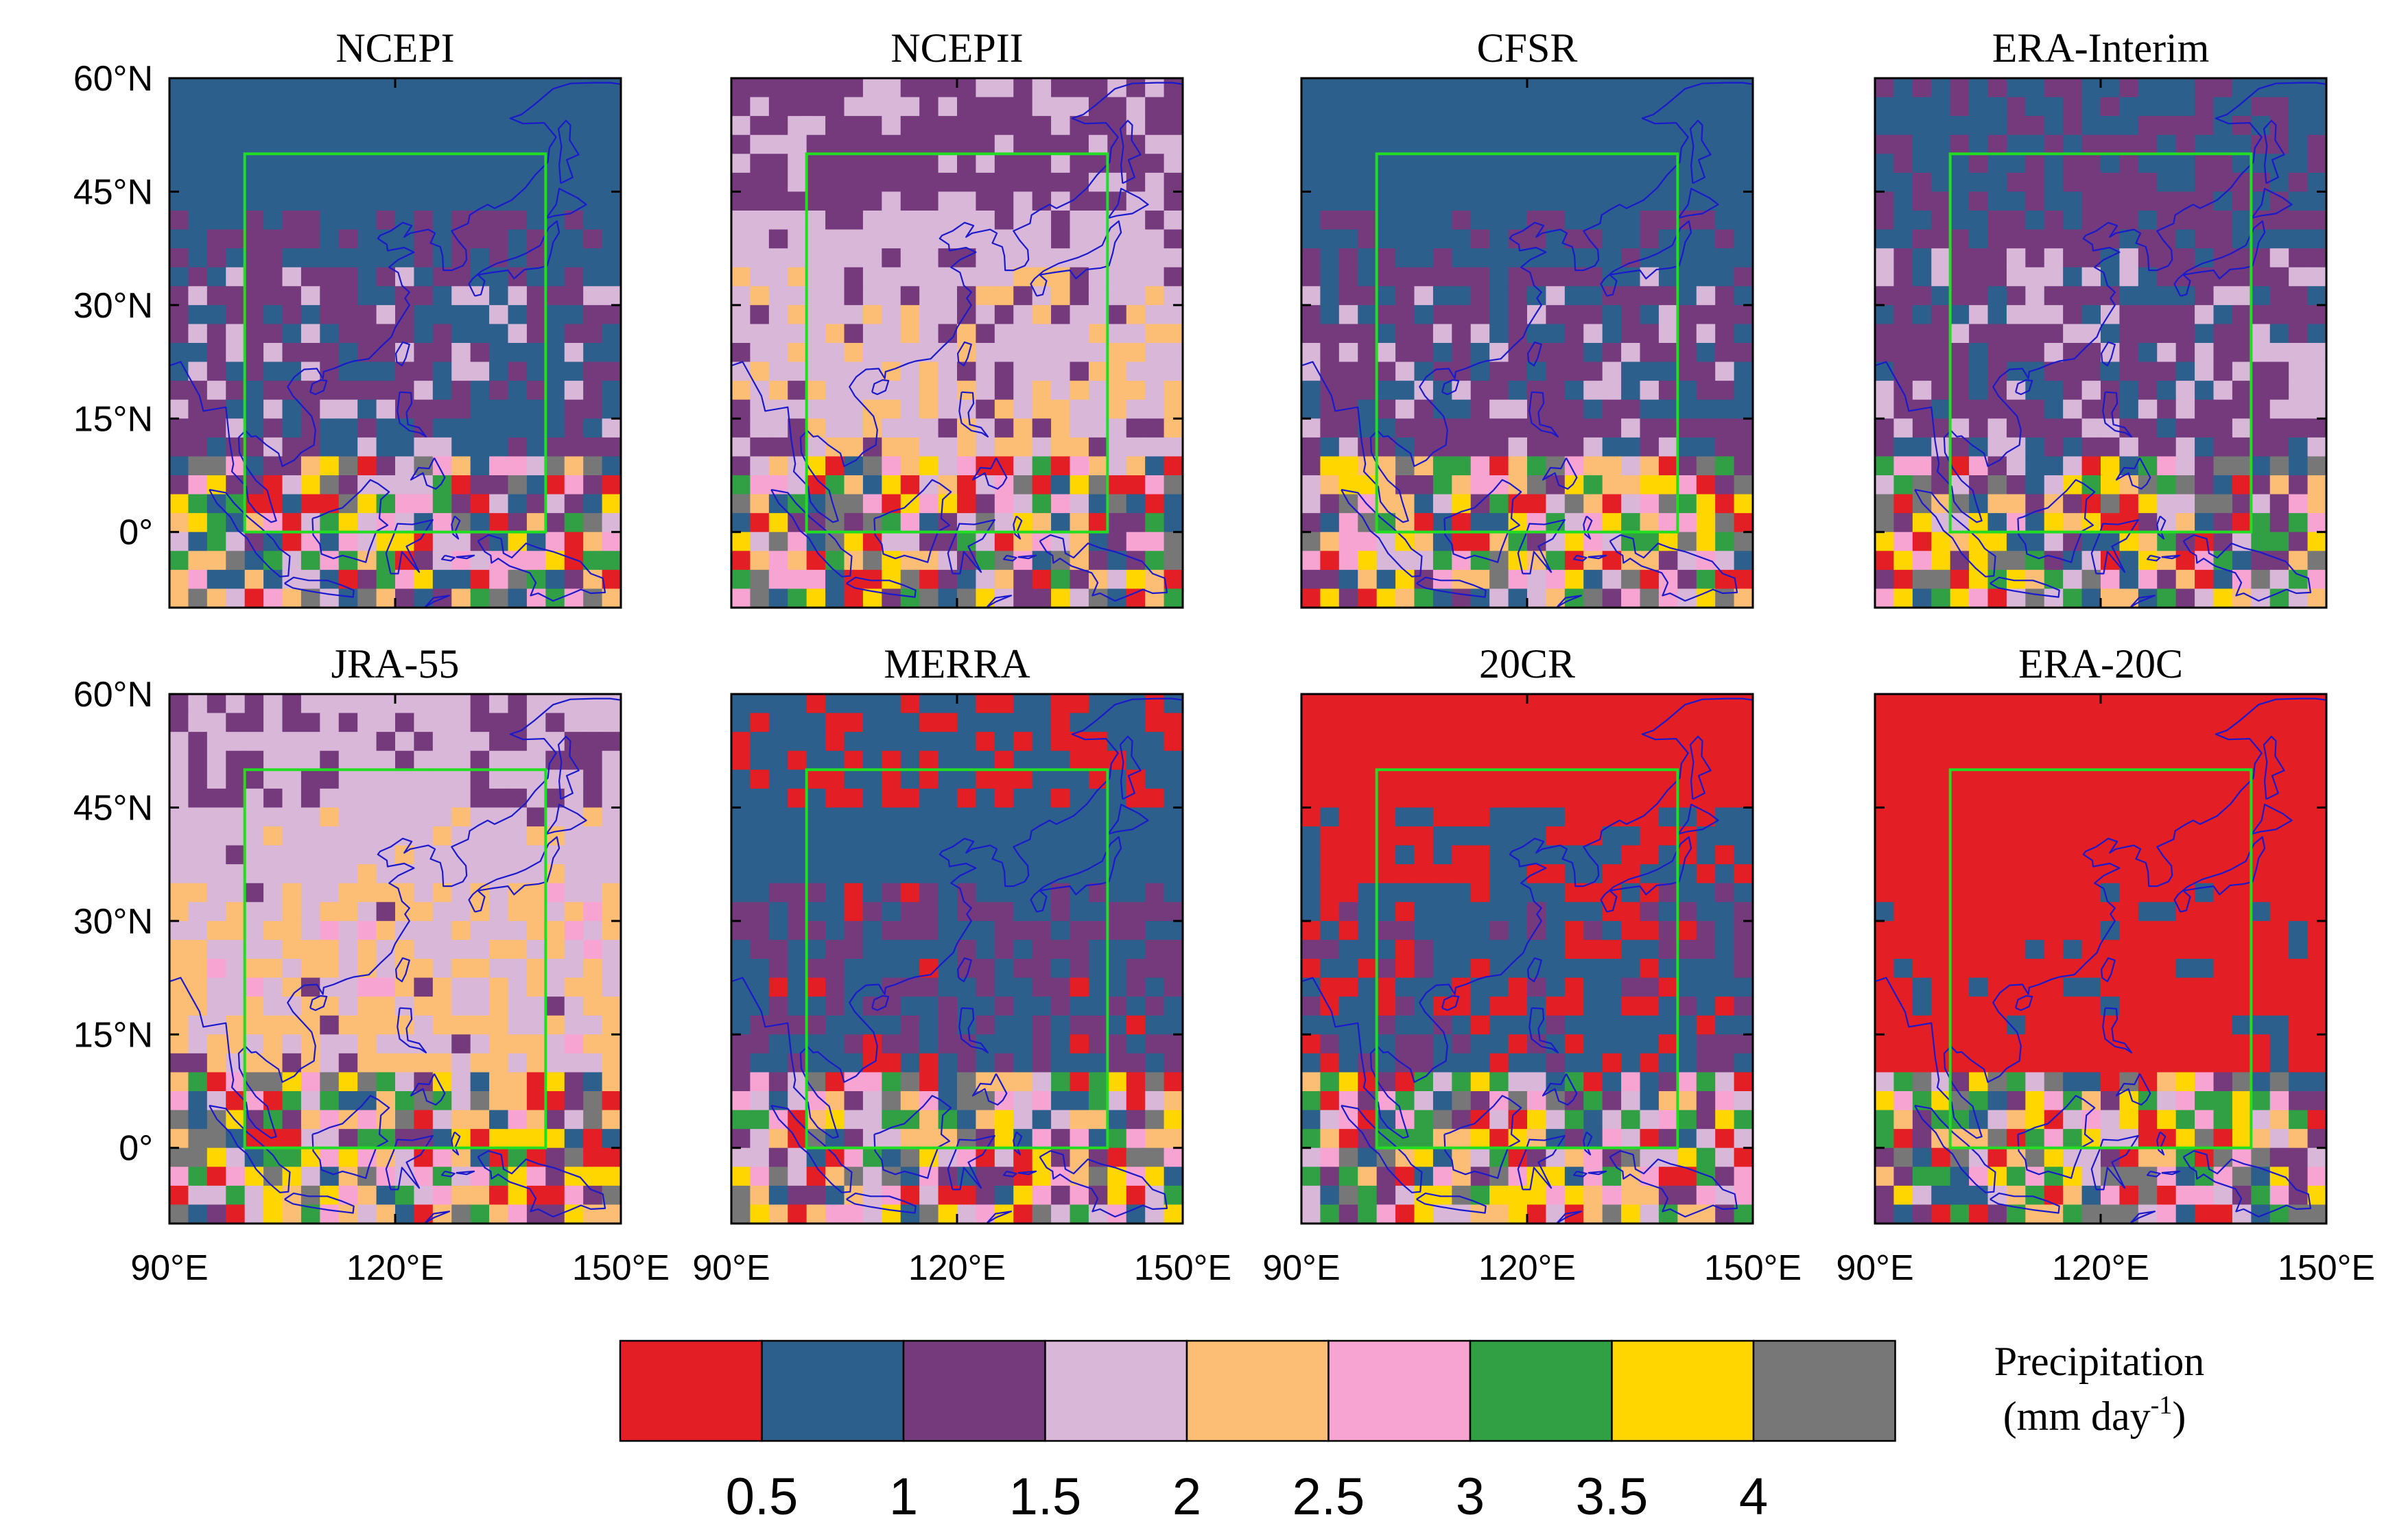 This screenshot has width=2408, height=1539. I want to click on lat-tick-label: 0°, so click(136, 533).